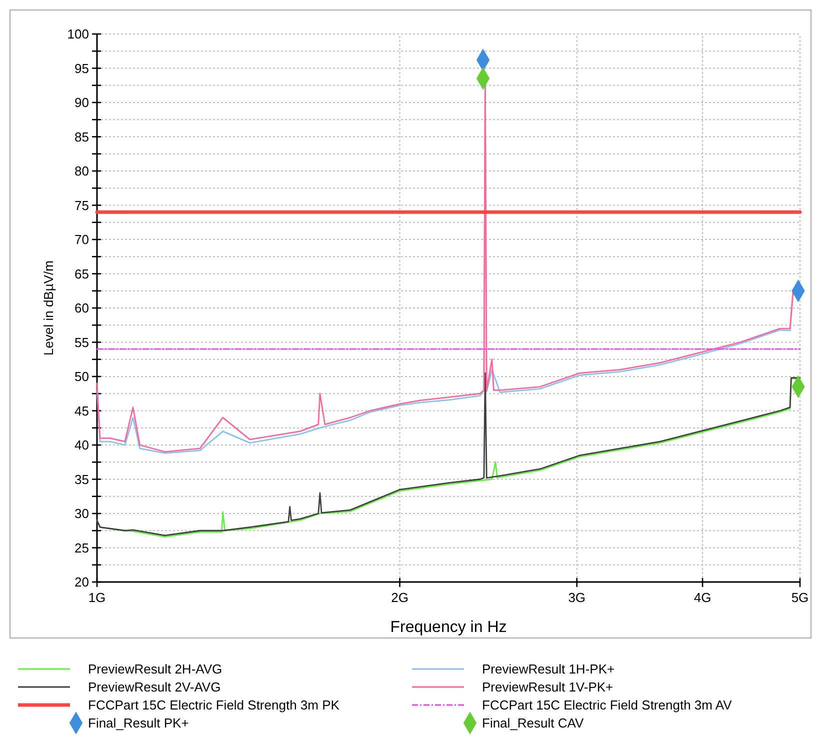 The height and width of the screenshot is (749, 821). Describe the element at coordinates (81, 205) in the screenshot. I see `y-tick-label: 75` at that location.